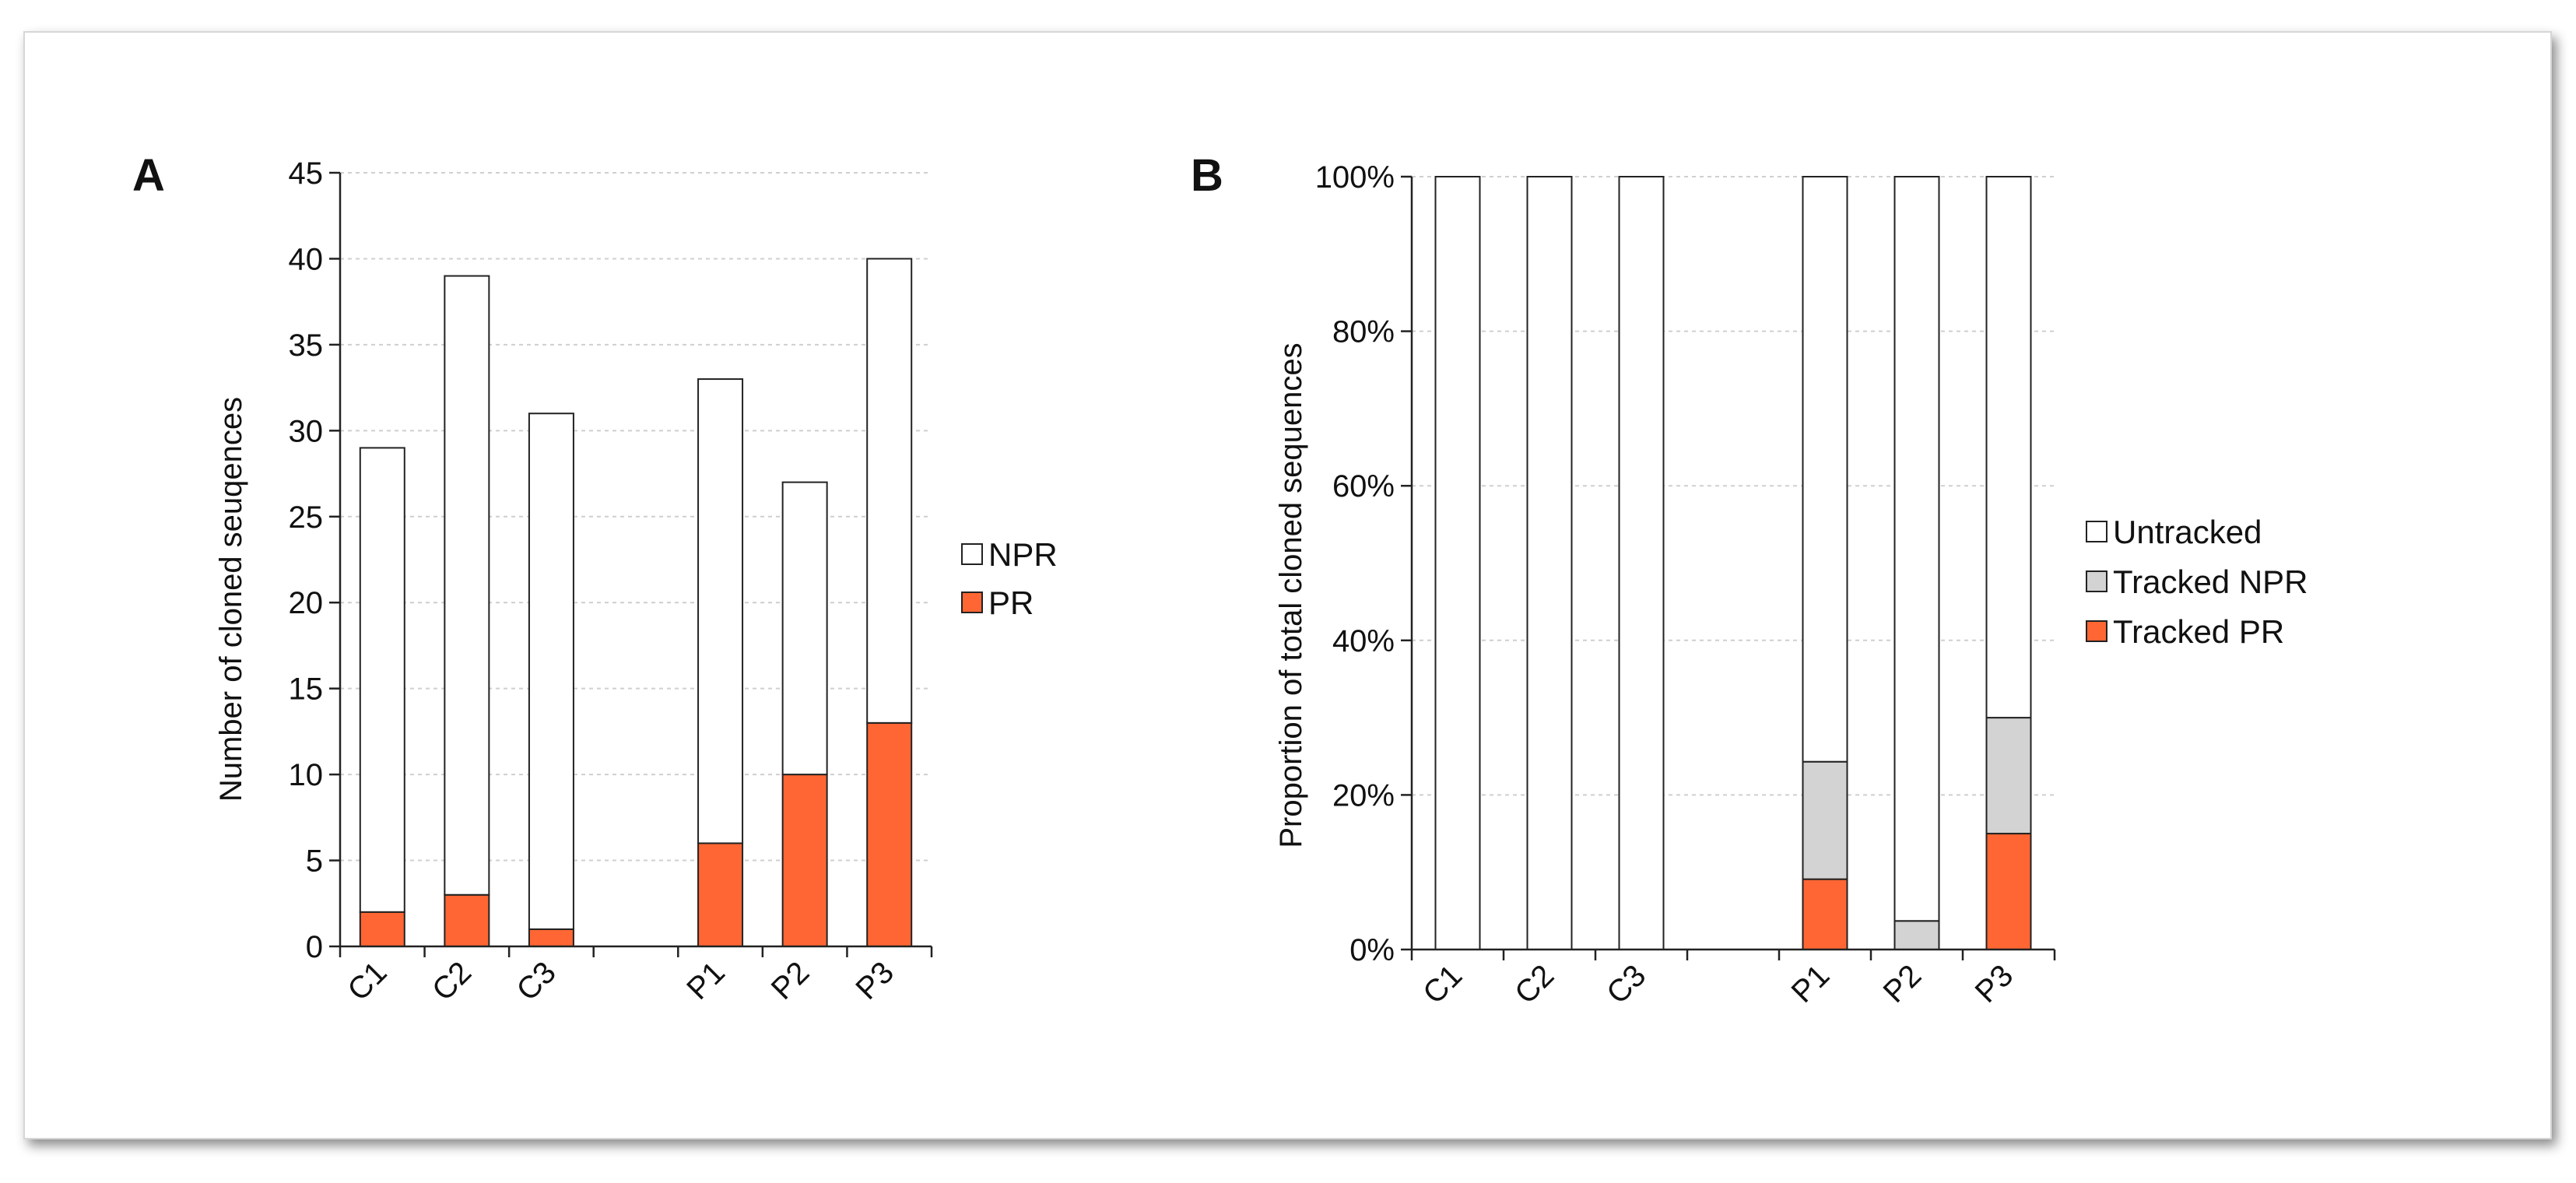 This screenshot has height=1183, width=2576. What do you see at coordinates (804, 860) in the screenshot?
I see `panel-a-bar-p2-pr` at bounding box center [804, 860].